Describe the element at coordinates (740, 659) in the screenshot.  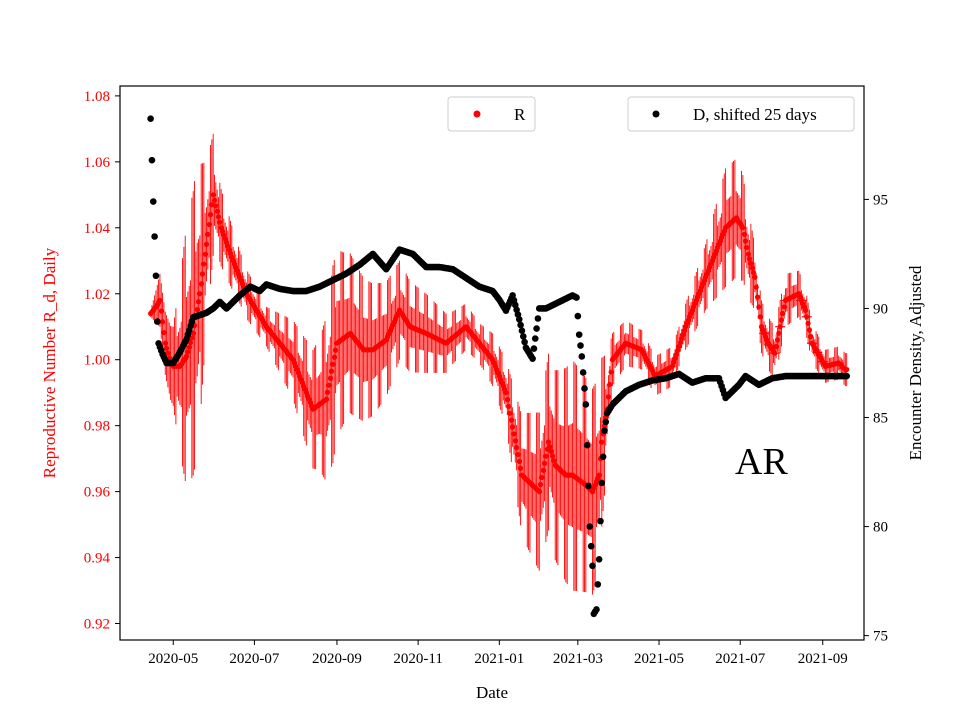
I see `x-tick-label: 2021-07` at that location.